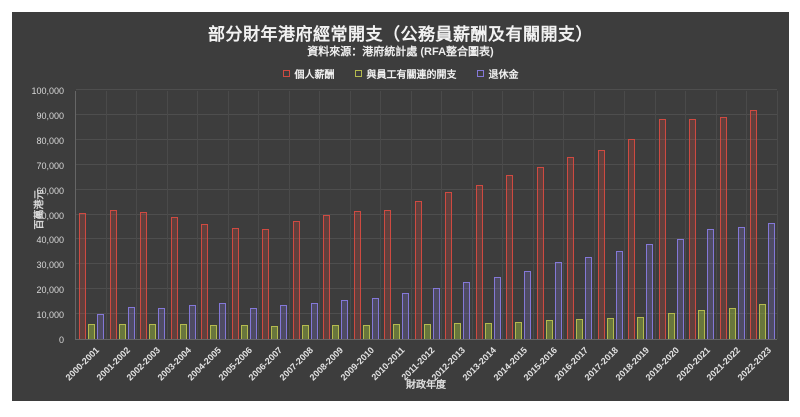  Describe the element at coordinates (400, 52) in the screenshot. I see `chart-subtitle: 資料來源：港府統計處 (RFA整合圖表)` at that location.